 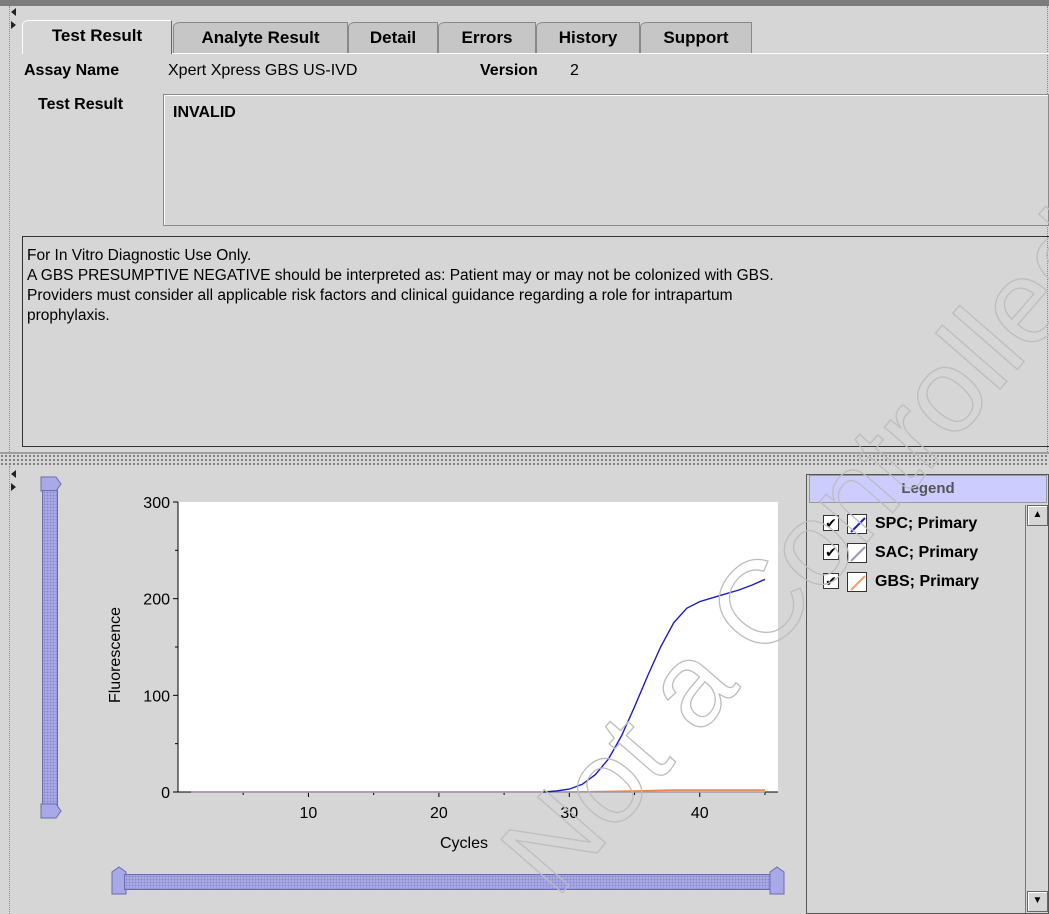 I want to click on x-tick-label: 20, so click(x=439, y=813).